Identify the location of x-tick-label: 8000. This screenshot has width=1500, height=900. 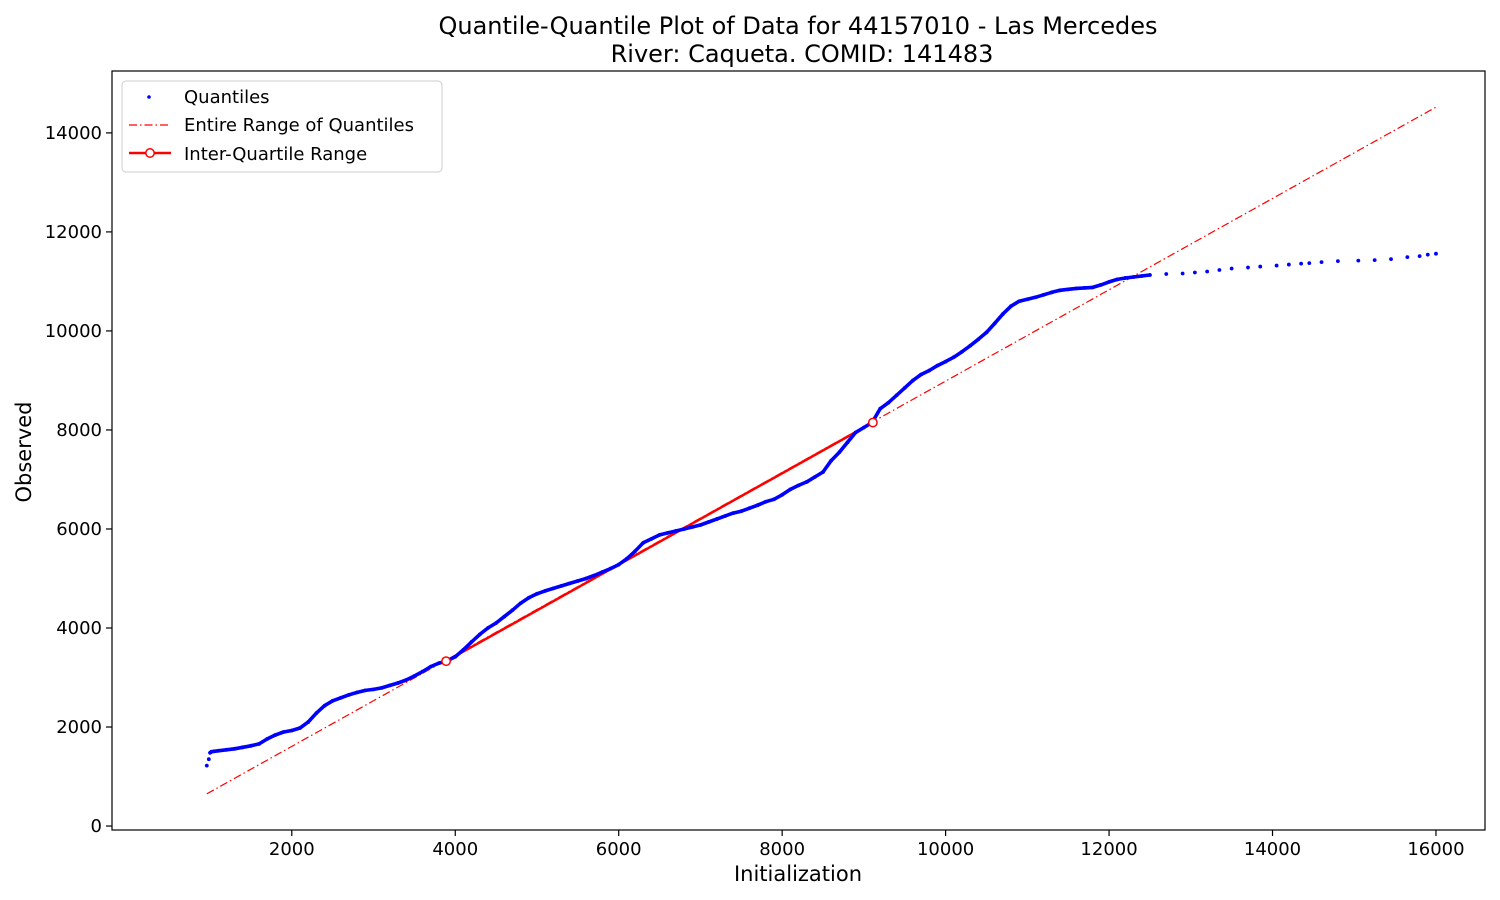
(782, 849).